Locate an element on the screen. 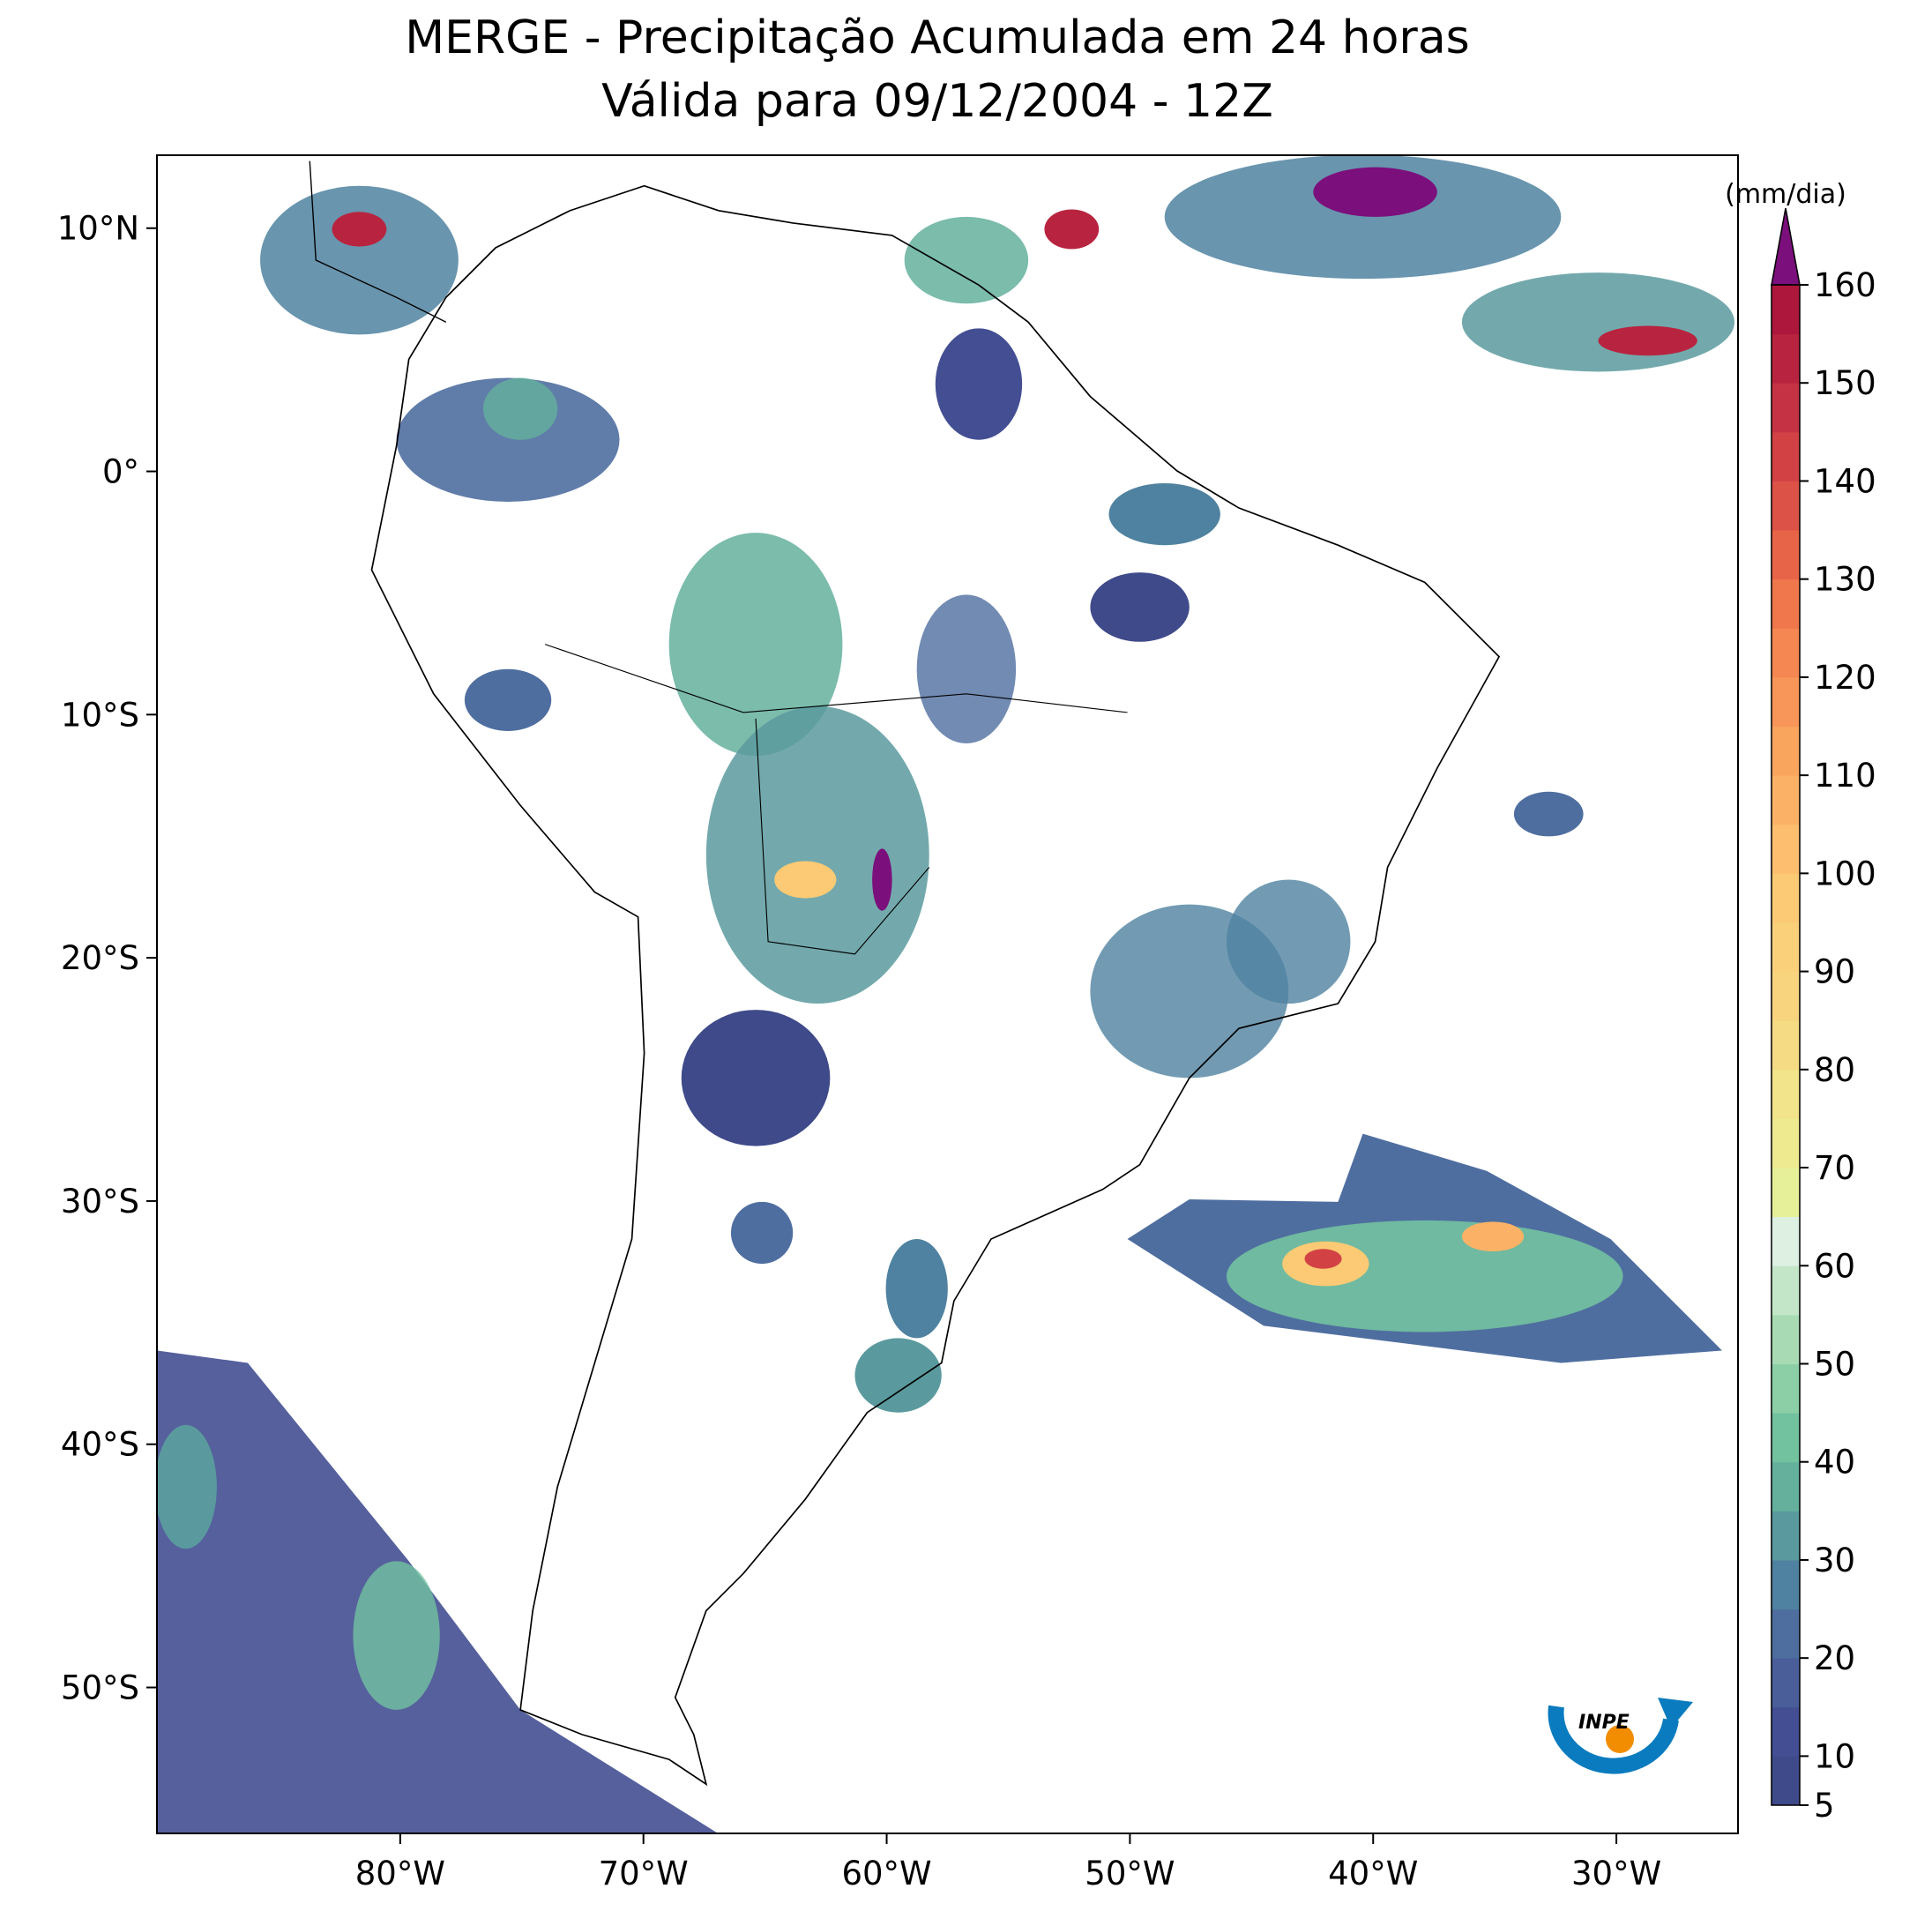 This screenshot has width=1932, height=1911. colorbar-tick-label: 80 is located at coordinates (1834, 1070).